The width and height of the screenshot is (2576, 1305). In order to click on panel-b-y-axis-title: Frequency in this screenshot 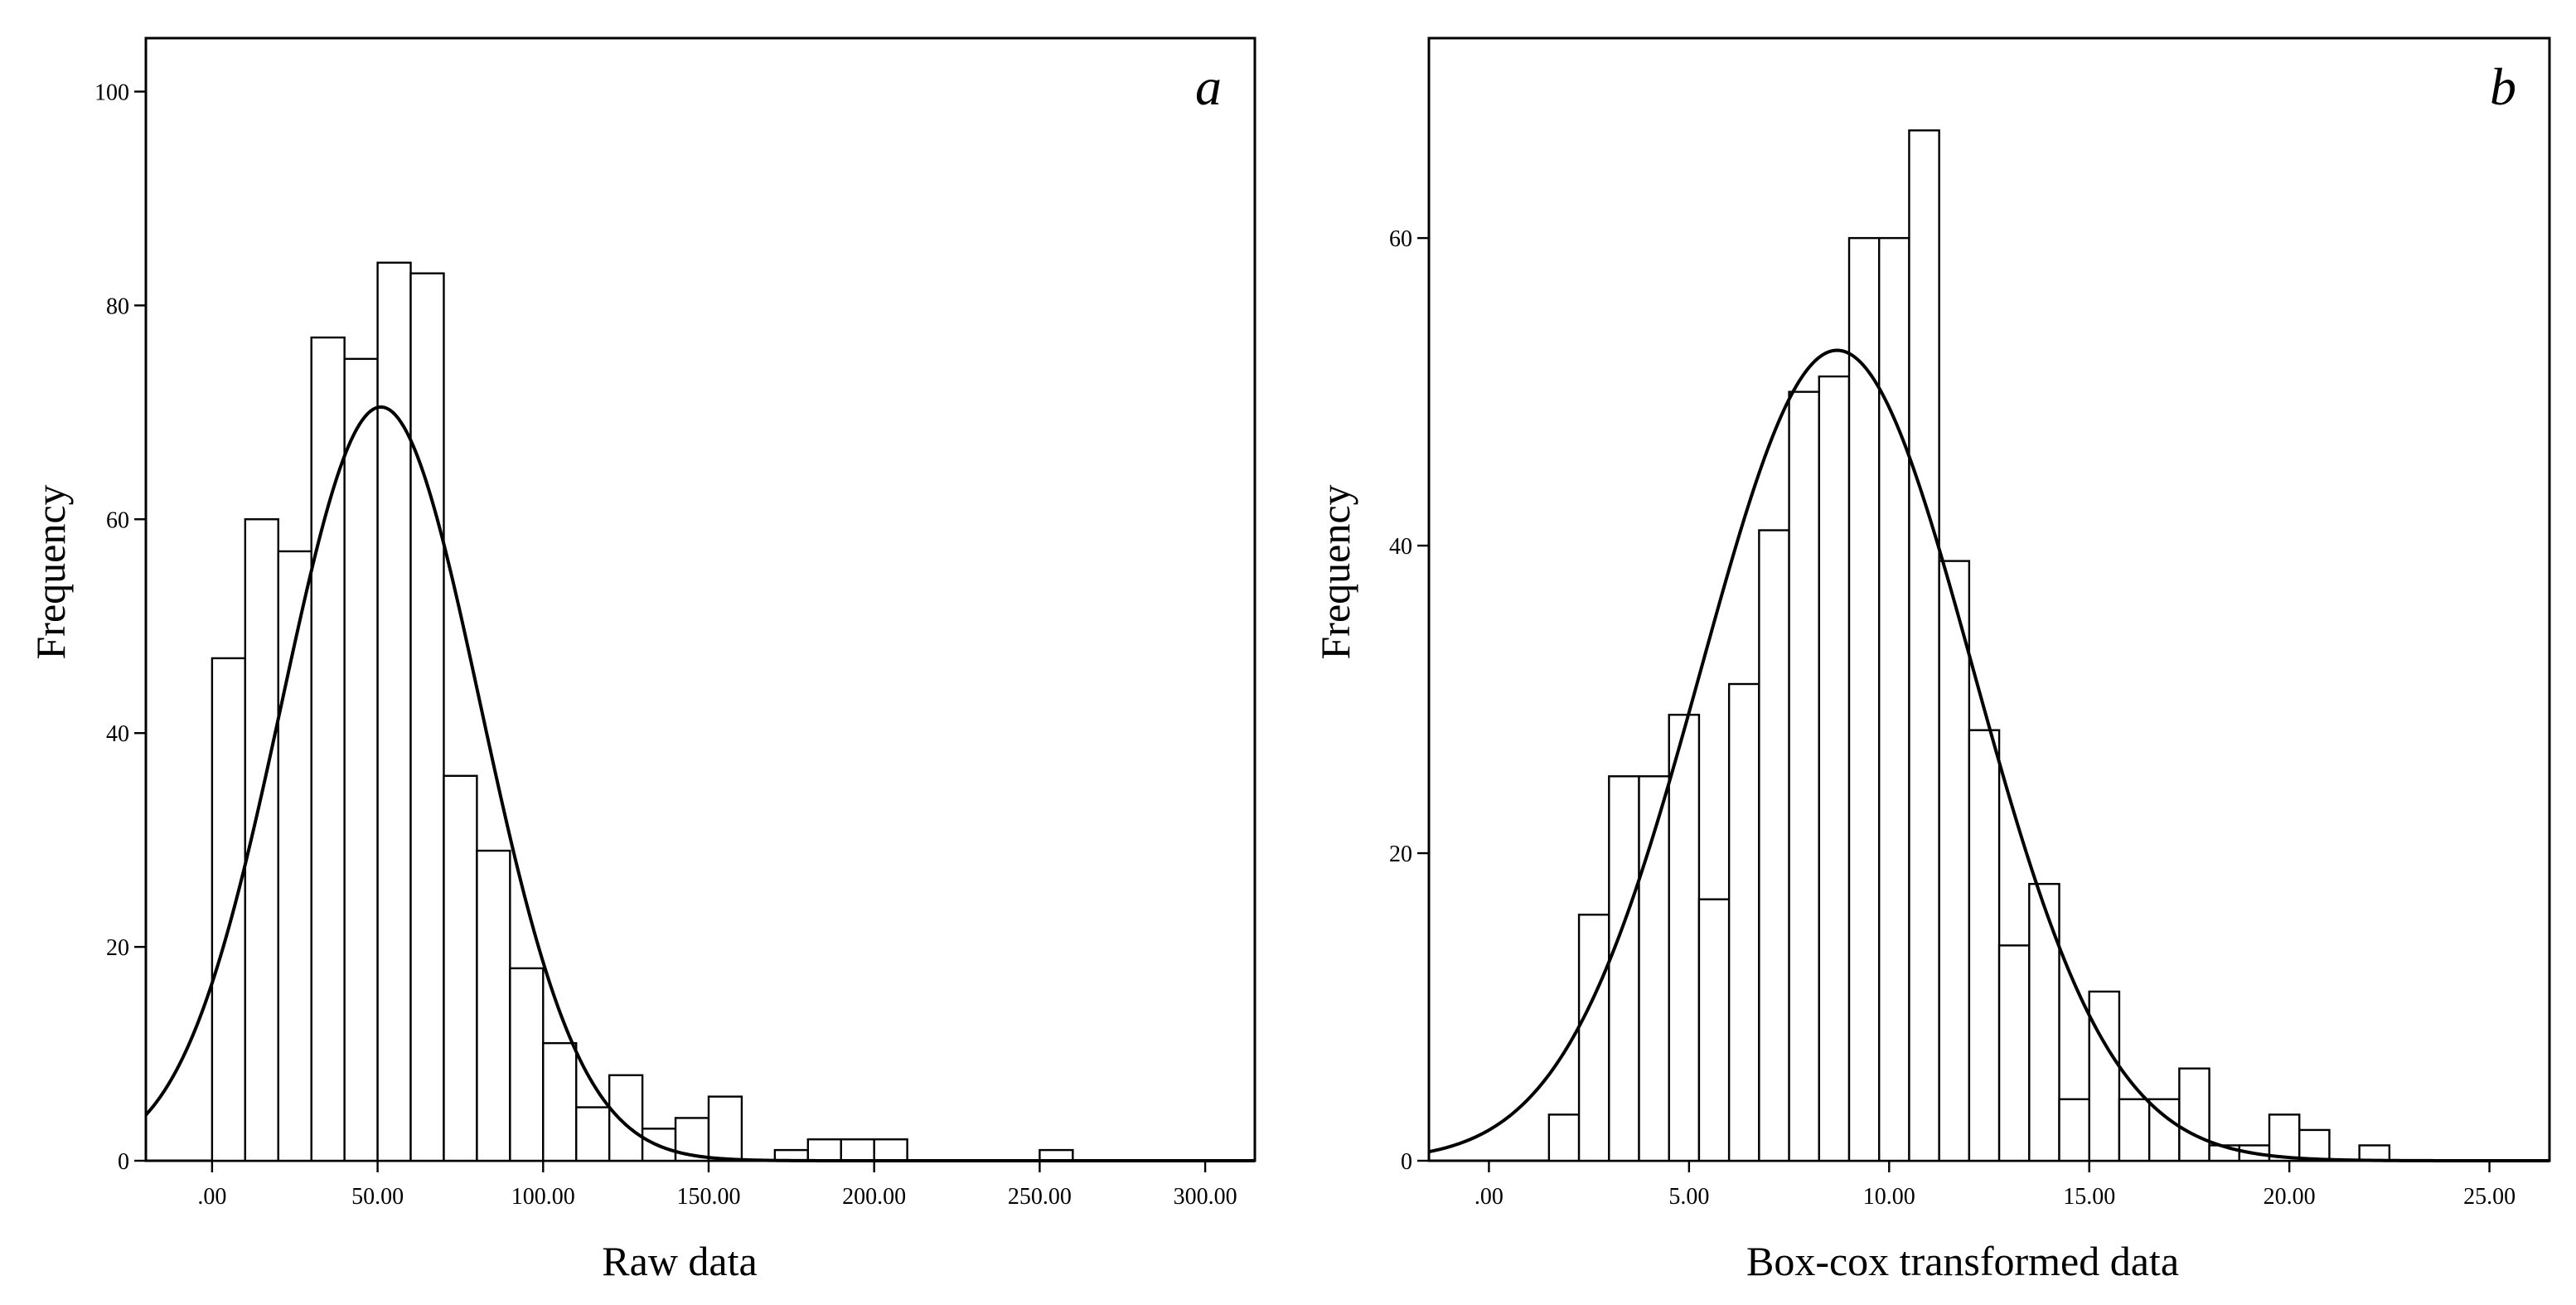, I will do `click(1335, 571)`.